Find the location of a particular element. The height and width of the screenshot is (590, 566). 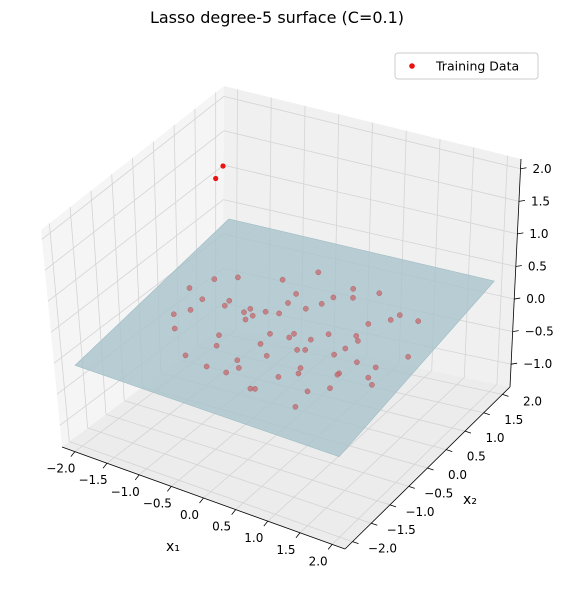

legend-label: Training Data is located at coordinates (477, 66).